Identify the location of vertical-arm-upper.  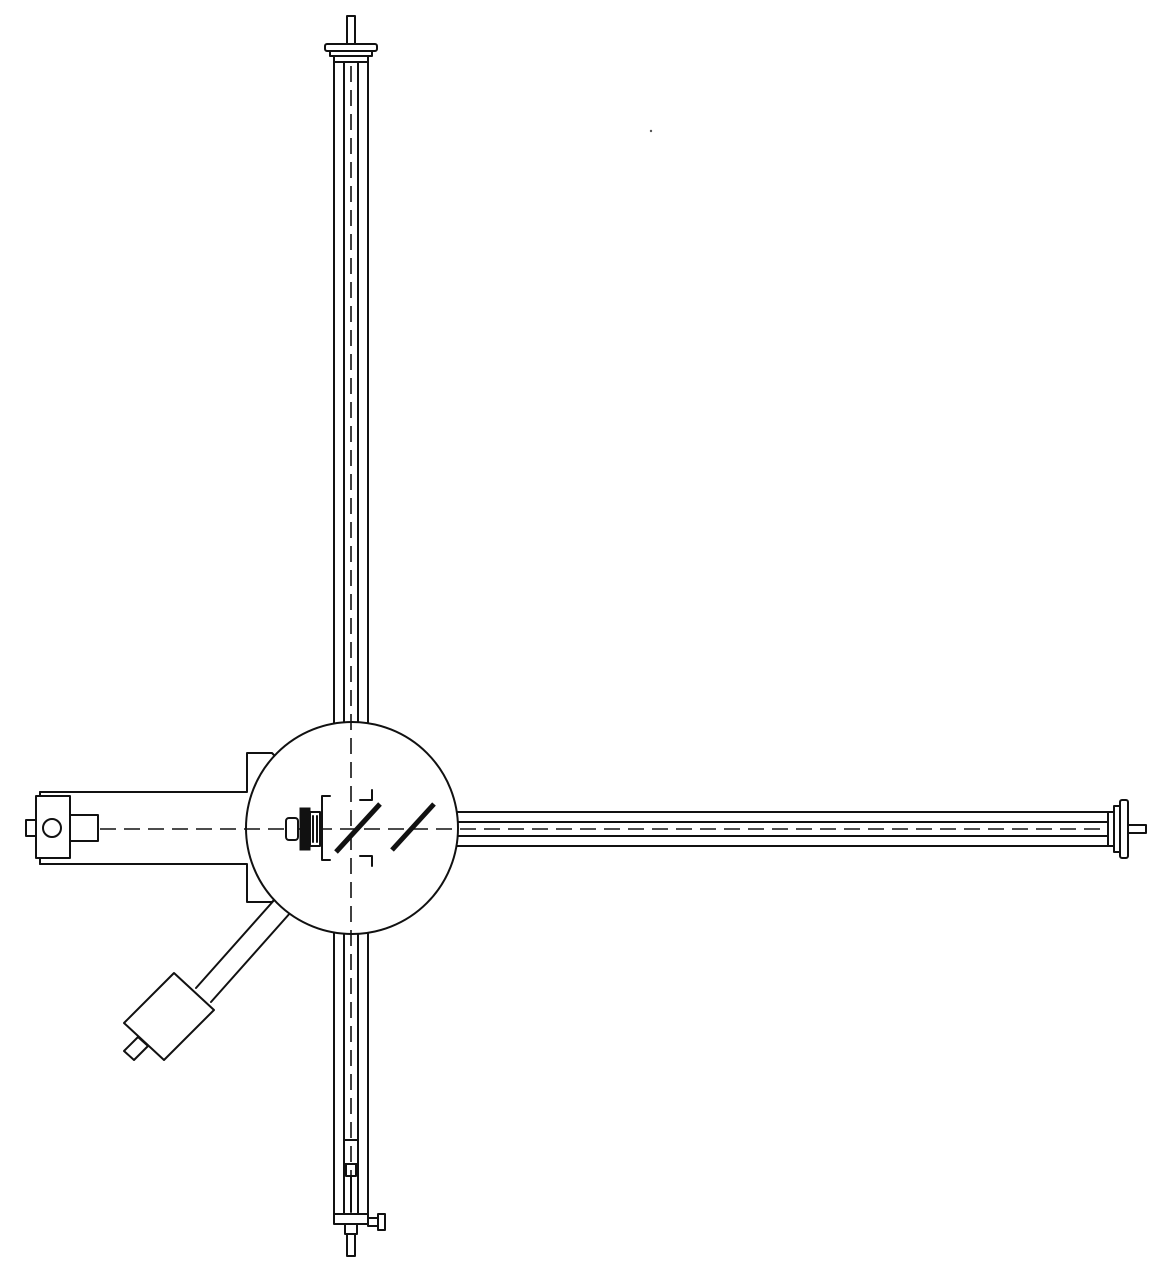
(351, 394).